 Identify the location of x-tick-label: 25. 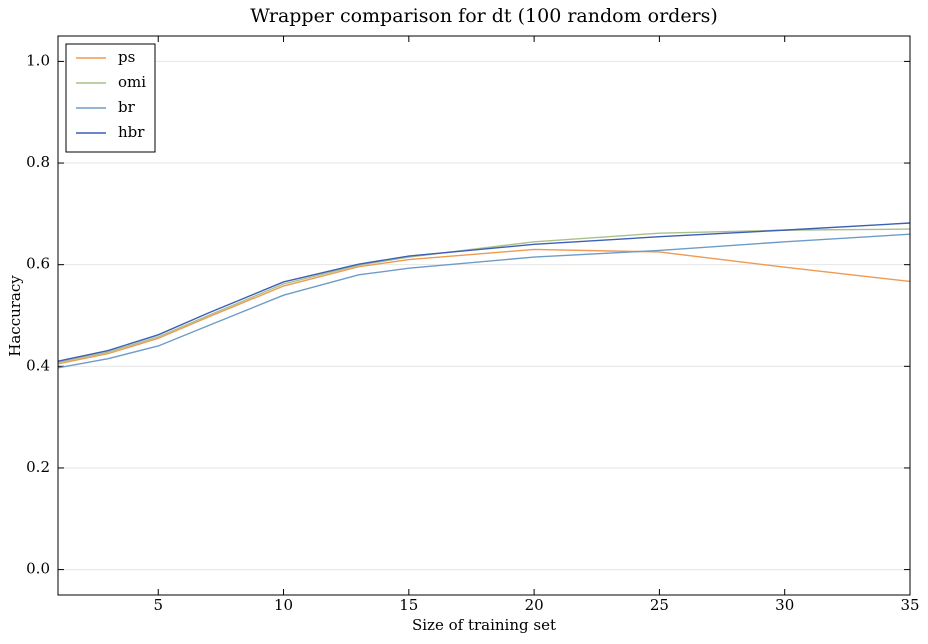
(659, 605).